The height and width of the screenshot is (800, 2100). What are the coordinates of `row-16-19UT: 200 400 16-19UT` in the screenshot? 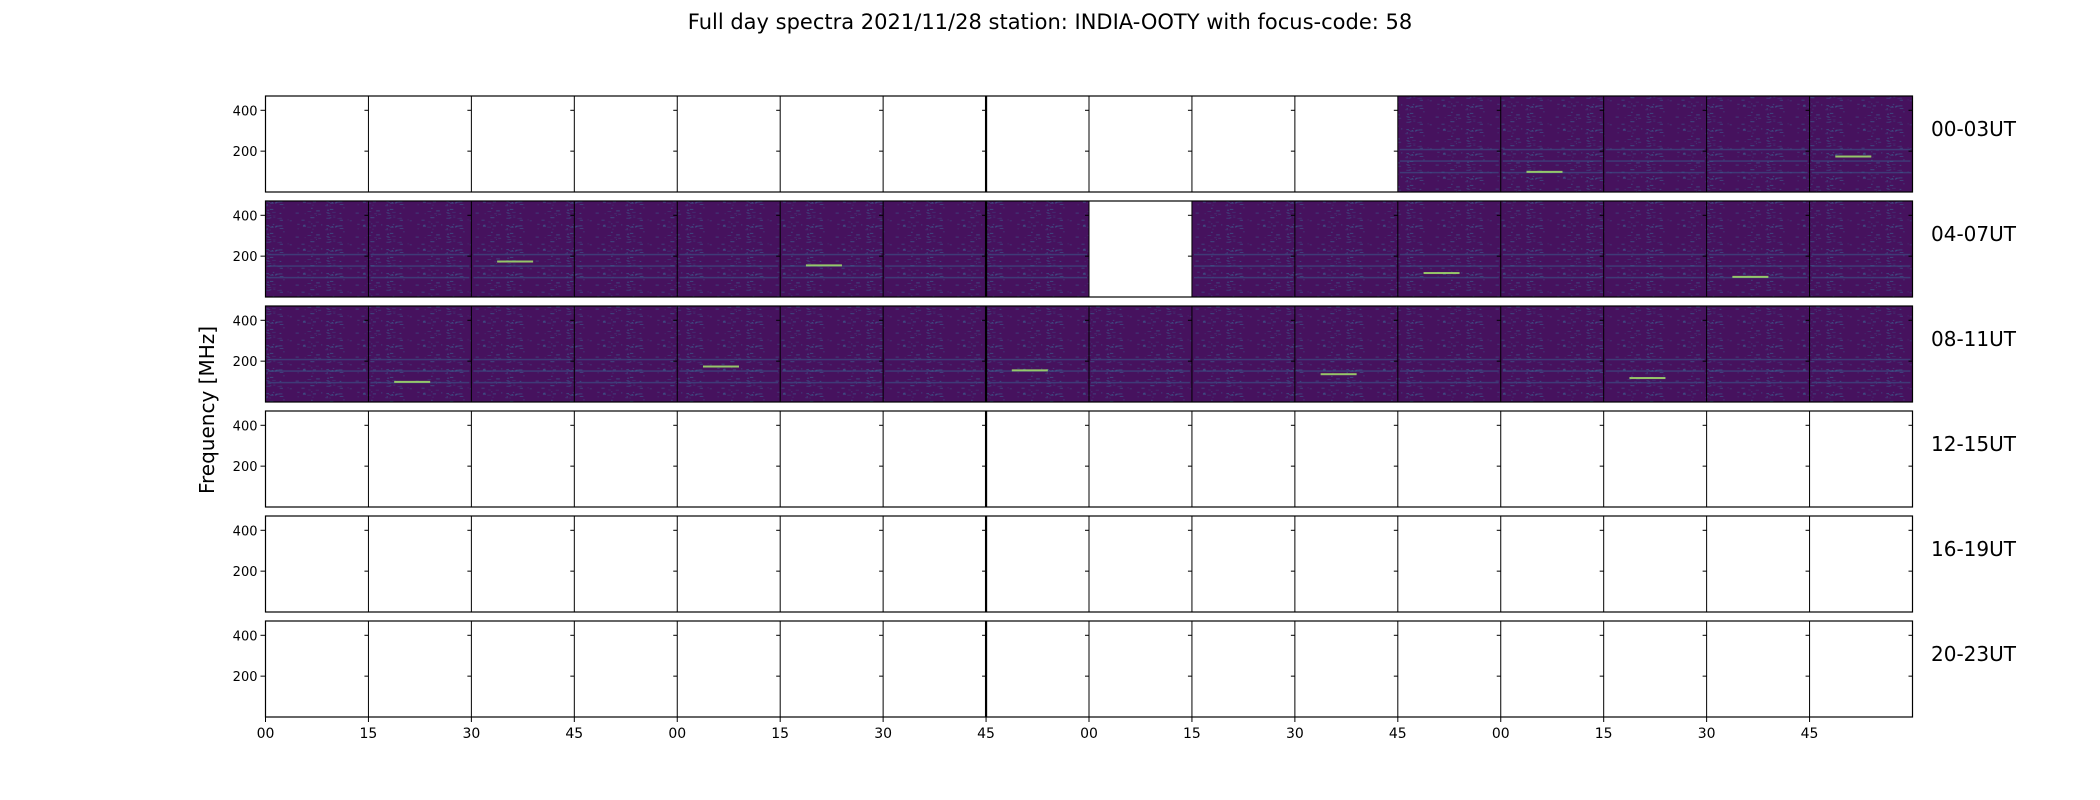 It's located at (1125, 564).